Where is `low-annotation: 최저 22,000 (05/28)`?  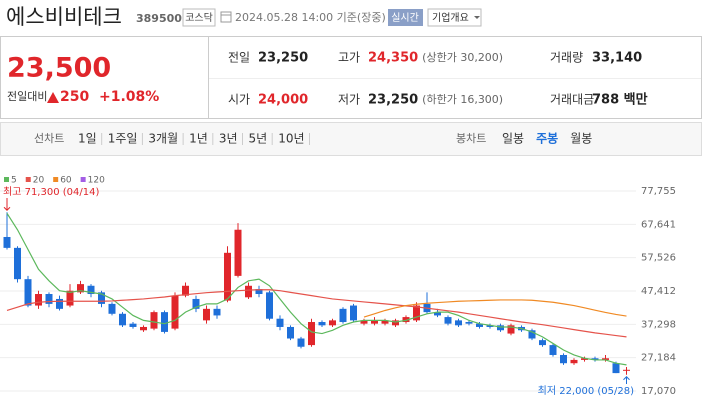
low-annotation: 최저 22,000 (05/28) is located at coordinates (586, 391).